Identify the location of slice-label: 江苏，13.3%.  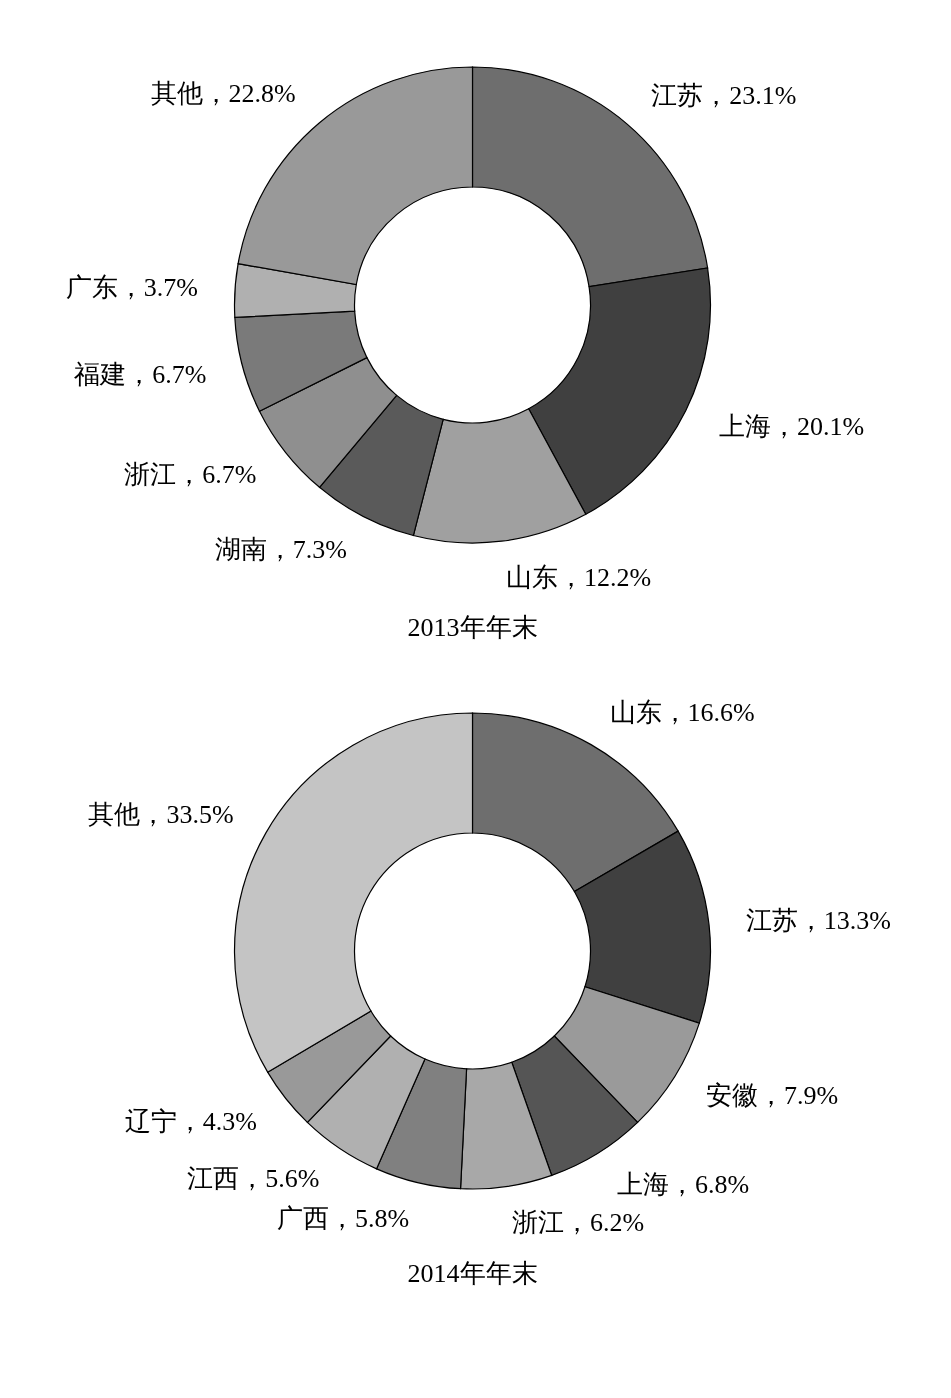
(818, 920).